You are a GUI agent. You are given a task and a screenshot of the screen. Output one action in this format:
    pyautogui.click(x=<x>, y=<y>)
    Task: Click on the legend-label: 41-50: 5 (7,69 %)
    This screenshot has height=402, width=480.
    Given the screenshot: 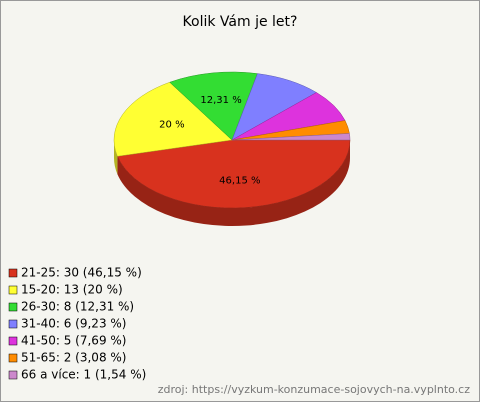 What is the action you would take?
    pyautogui.click(x=73, y=341)
    